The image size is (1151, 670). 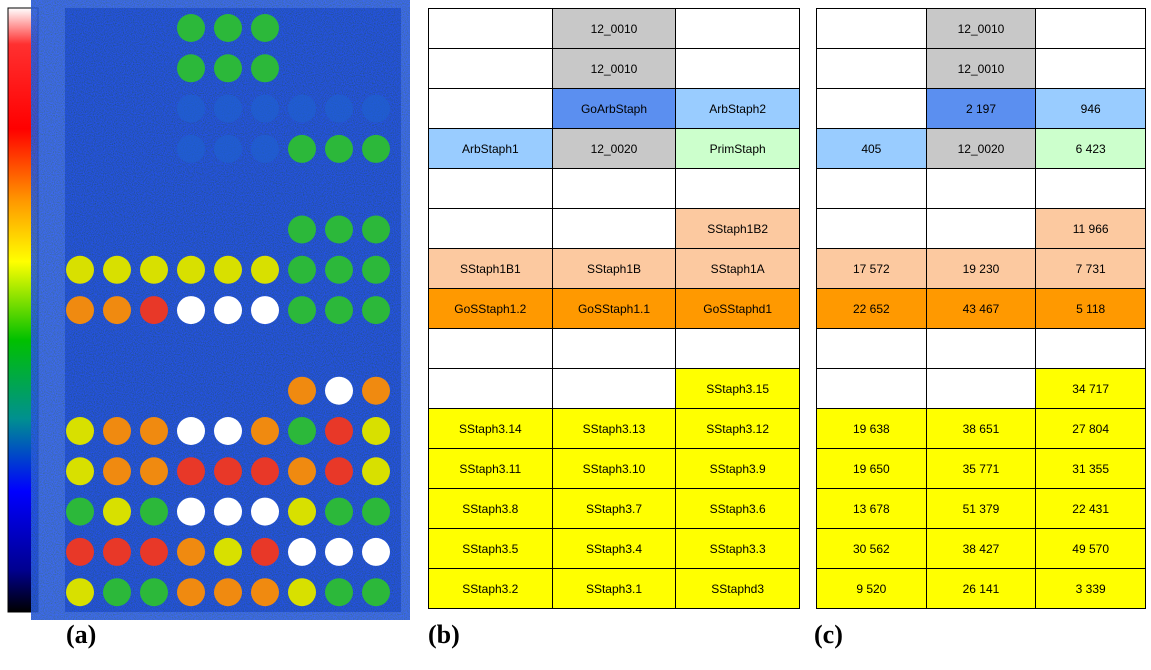 What do you see at coordinates (490, 148) in the screenshot?
I see `table-cell: ArbStaph1` at bounding box center [490, 148].